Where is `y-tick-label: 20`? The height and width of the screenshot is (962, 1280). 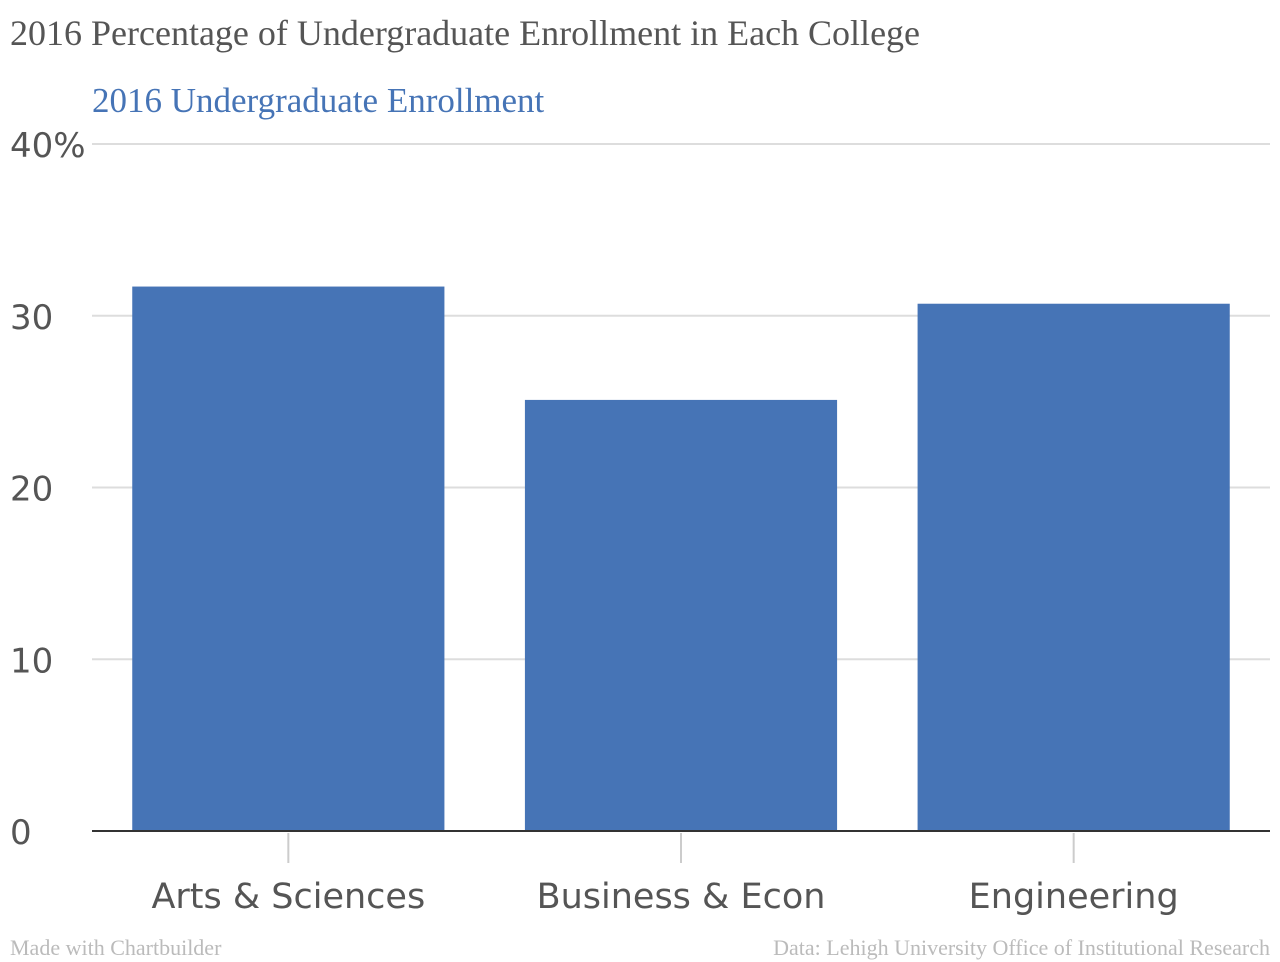 y-tick-label: 20 is located at coordinates (31, 490).